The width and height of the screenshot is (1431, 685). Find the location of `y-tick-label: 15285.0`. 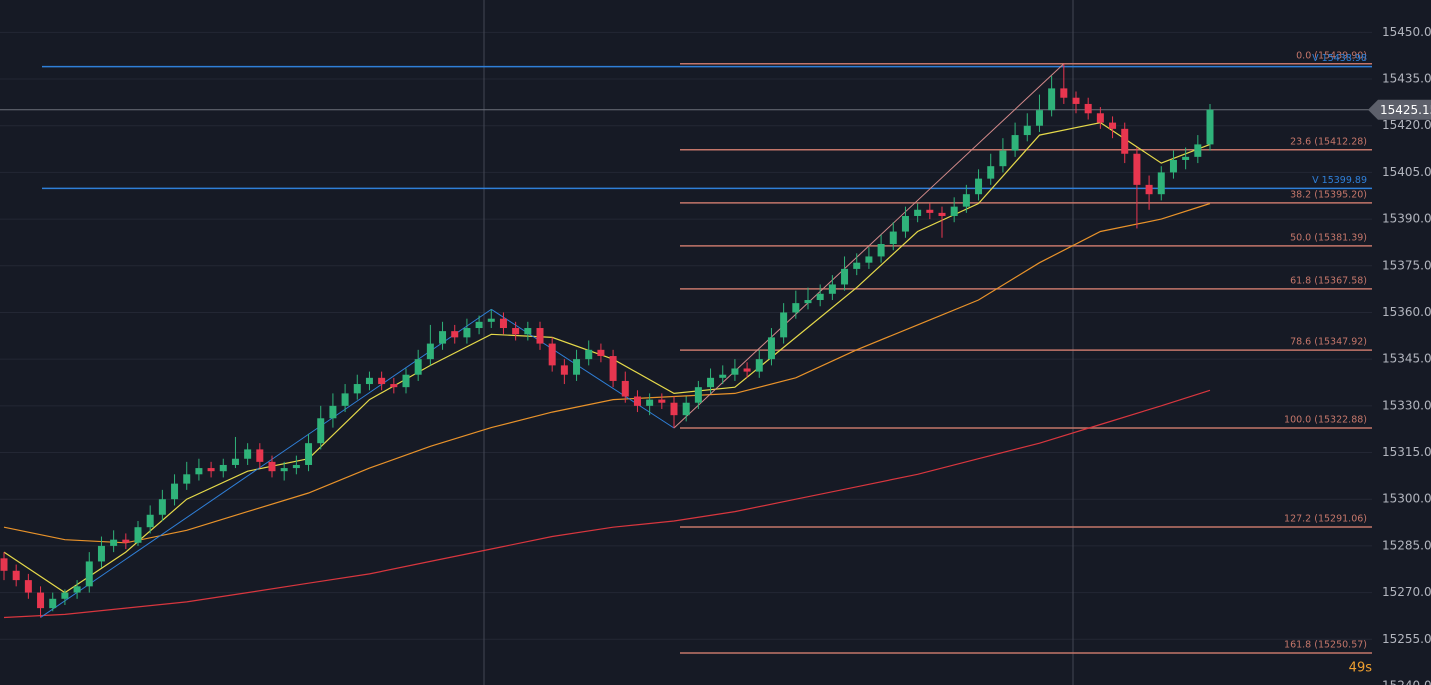

y-tick-label: 15285.0 is located at coordinates (1406, 545).